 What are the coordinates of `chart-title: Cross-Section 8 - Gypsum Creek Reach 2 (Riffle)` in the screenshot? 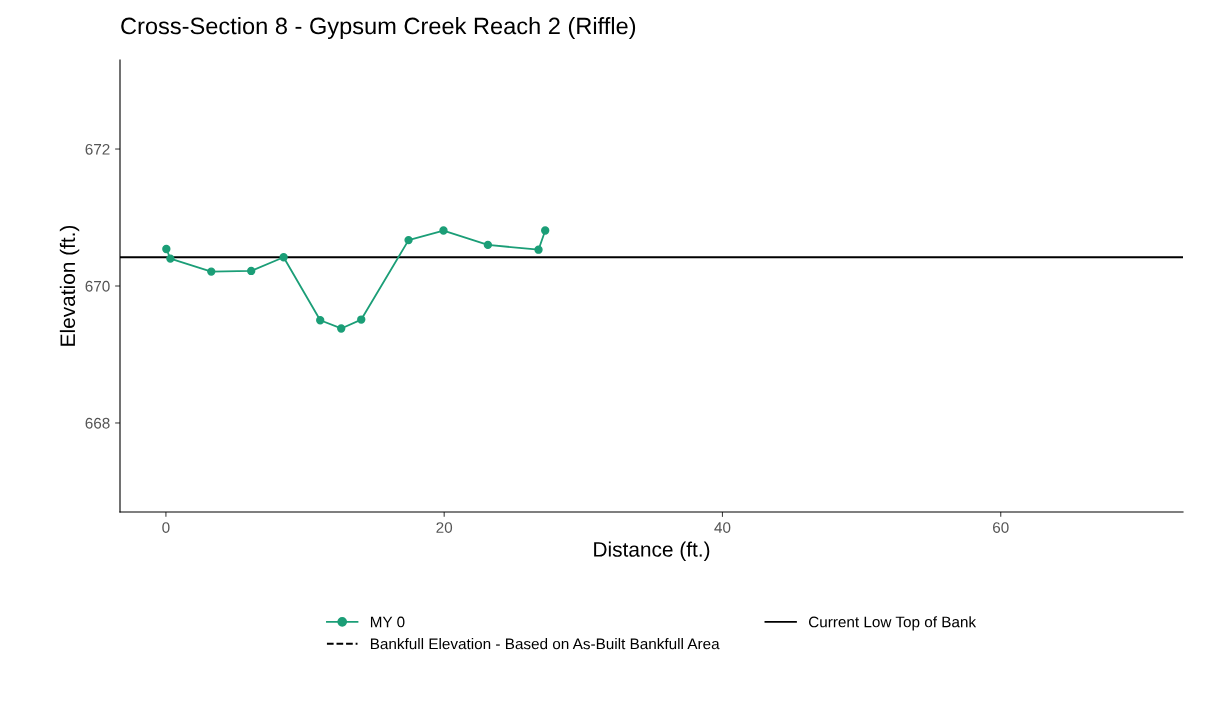 It's located at (378, 28).